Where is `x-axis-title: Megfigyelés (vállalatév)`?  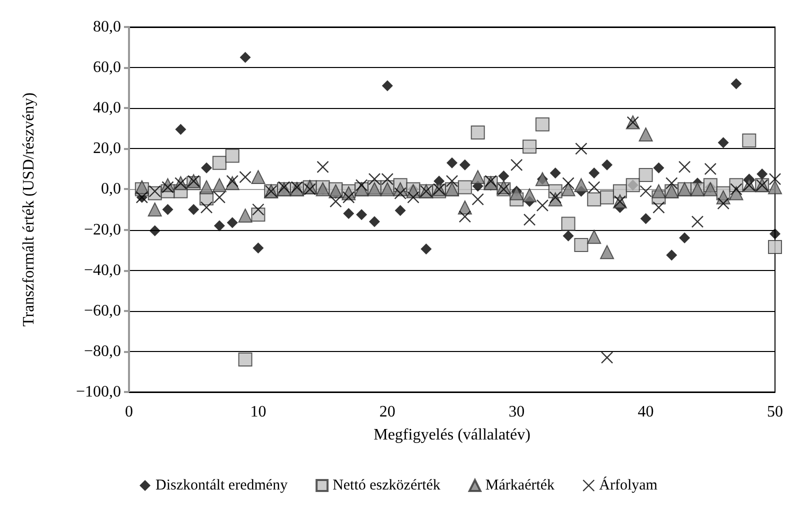
x-axis-title: Megfigyelés (vállalatév) is located at coordinates (452, 435).